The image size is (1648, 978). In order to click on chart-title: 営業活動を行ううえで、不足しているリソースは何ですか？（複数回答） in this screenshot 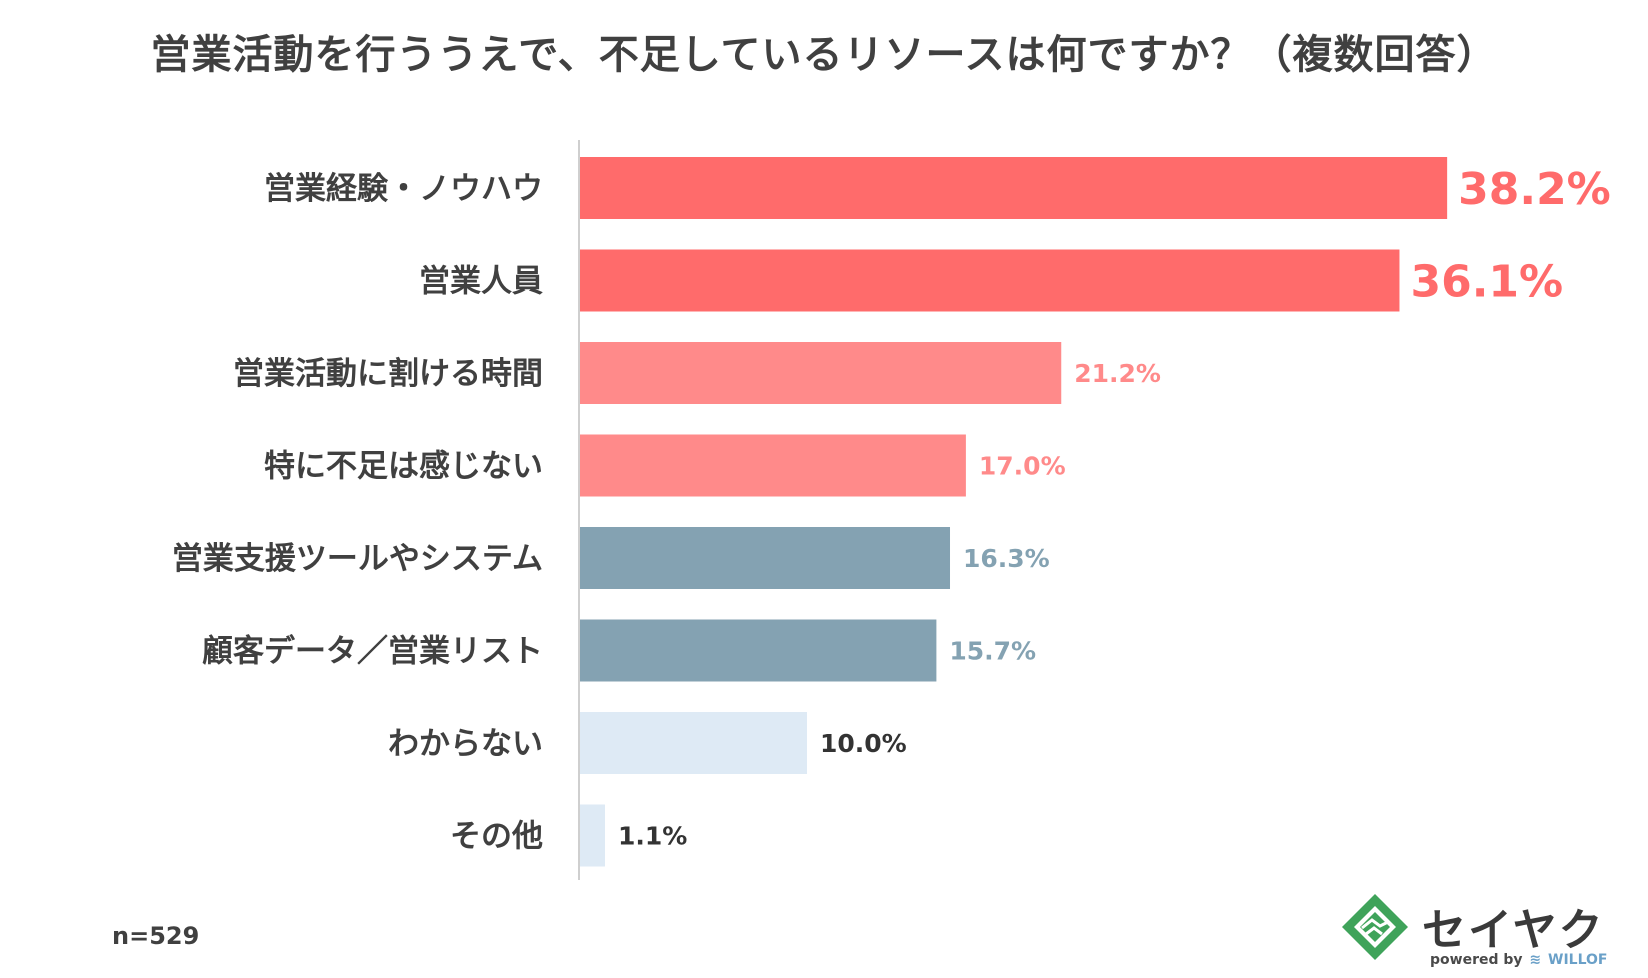, I will do `click(824, 55)`.